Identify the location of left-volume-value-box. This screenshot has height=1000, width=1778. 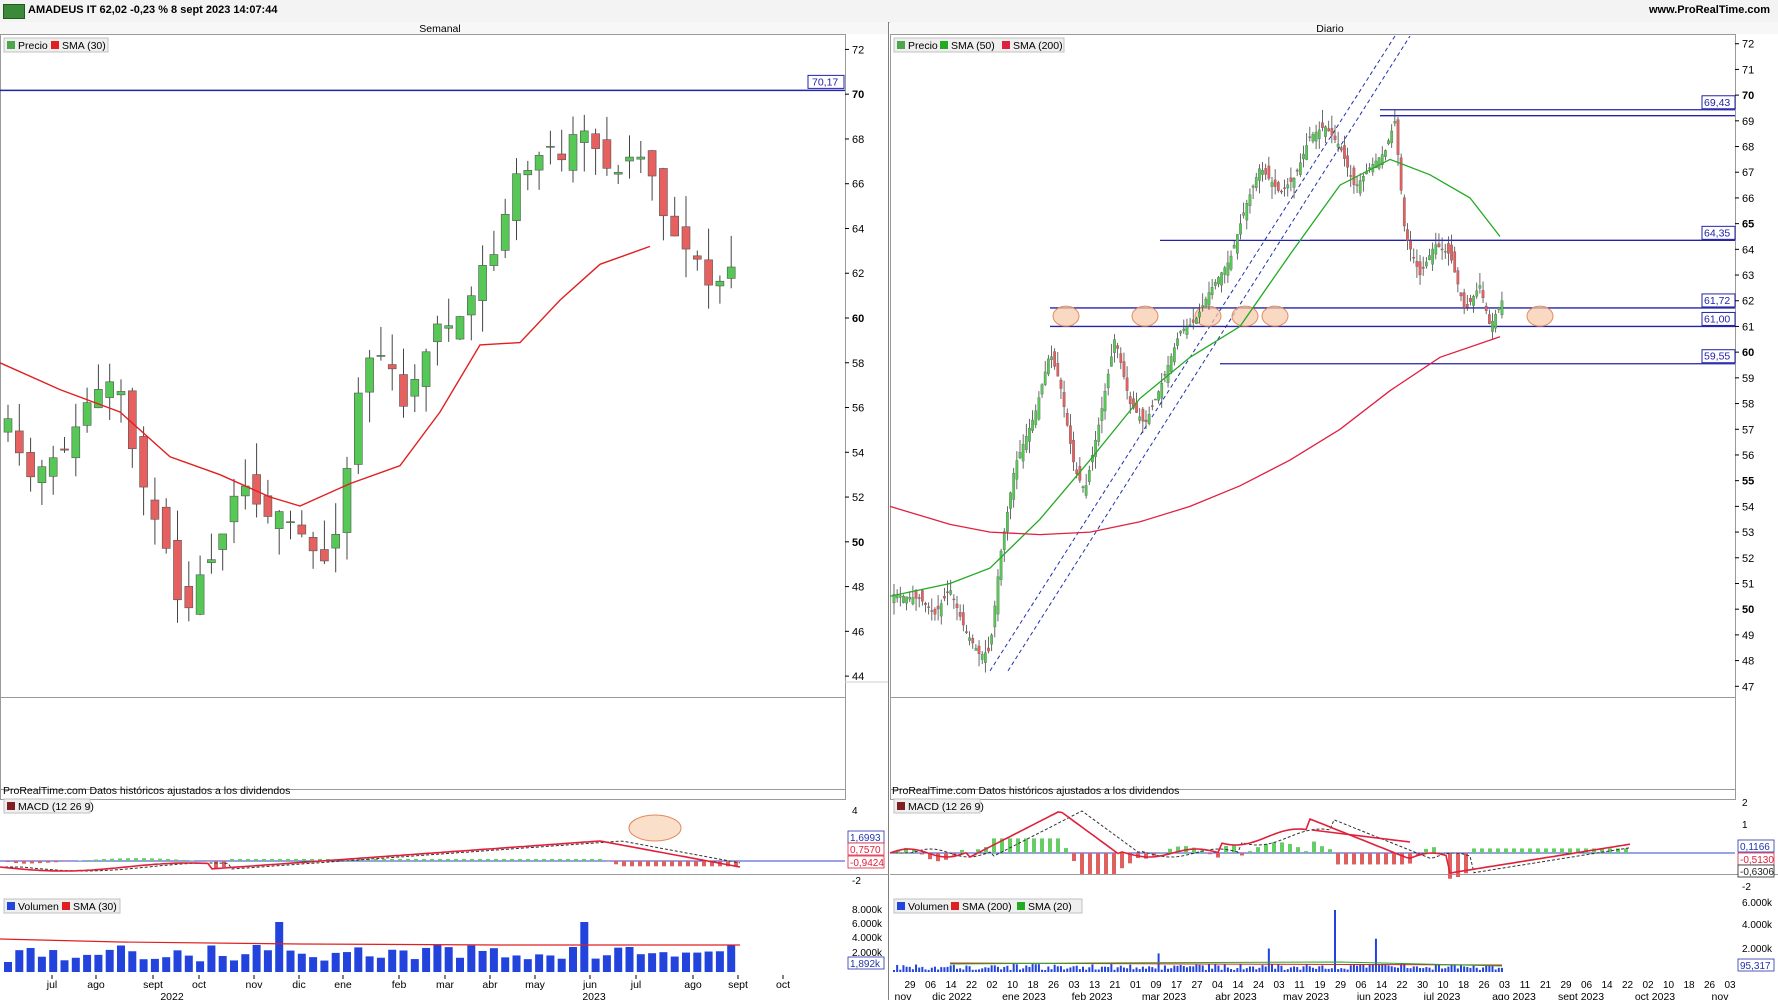
(866, 963).